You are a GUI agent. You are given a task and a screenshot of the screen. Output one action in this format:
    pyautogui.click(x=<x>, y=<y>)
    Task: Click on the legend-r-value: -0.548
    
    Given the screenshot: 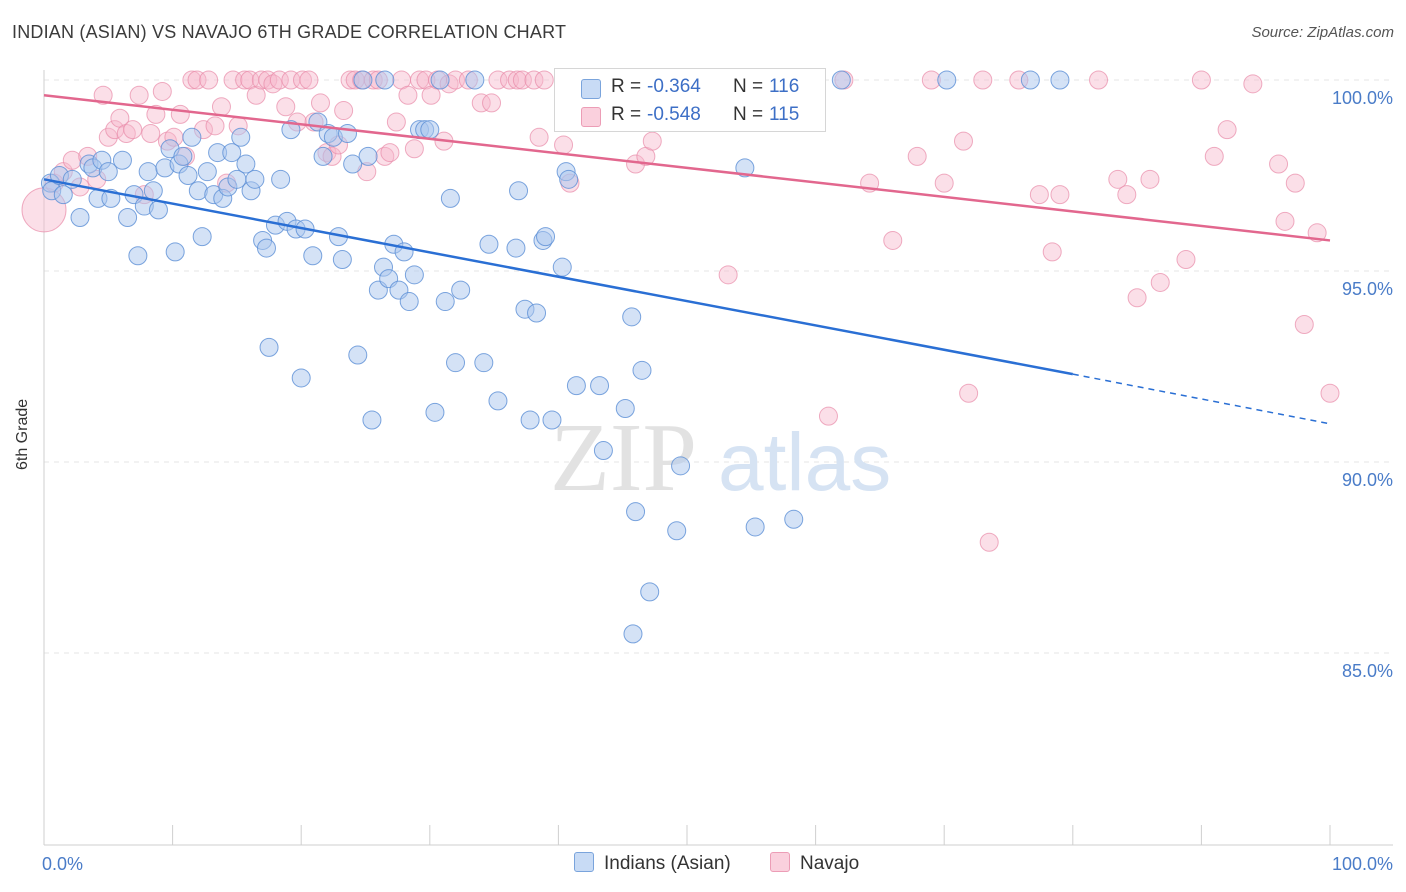 What is the action you would take?
    pyautogui.click(x=674, y=114)
    